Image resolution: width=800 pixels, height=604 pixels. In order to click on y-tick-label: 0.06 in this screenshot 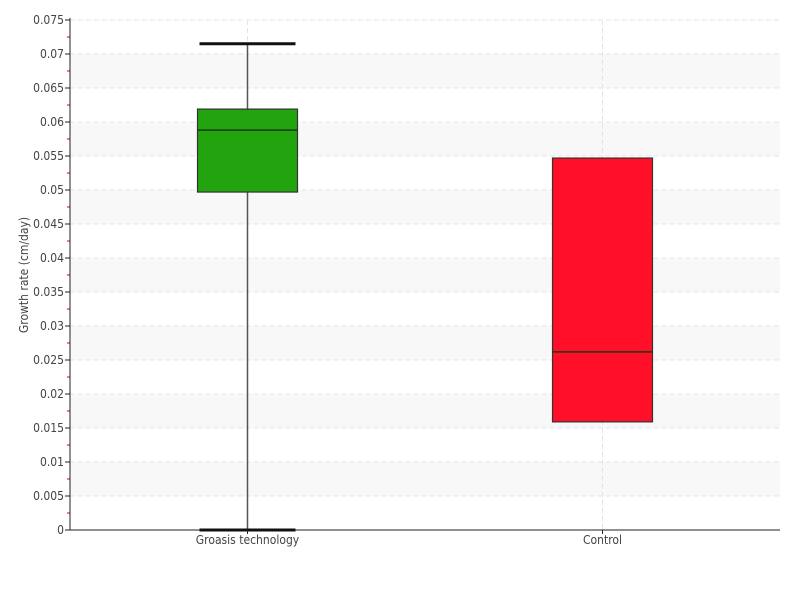, I will do `click(52, 122)`.